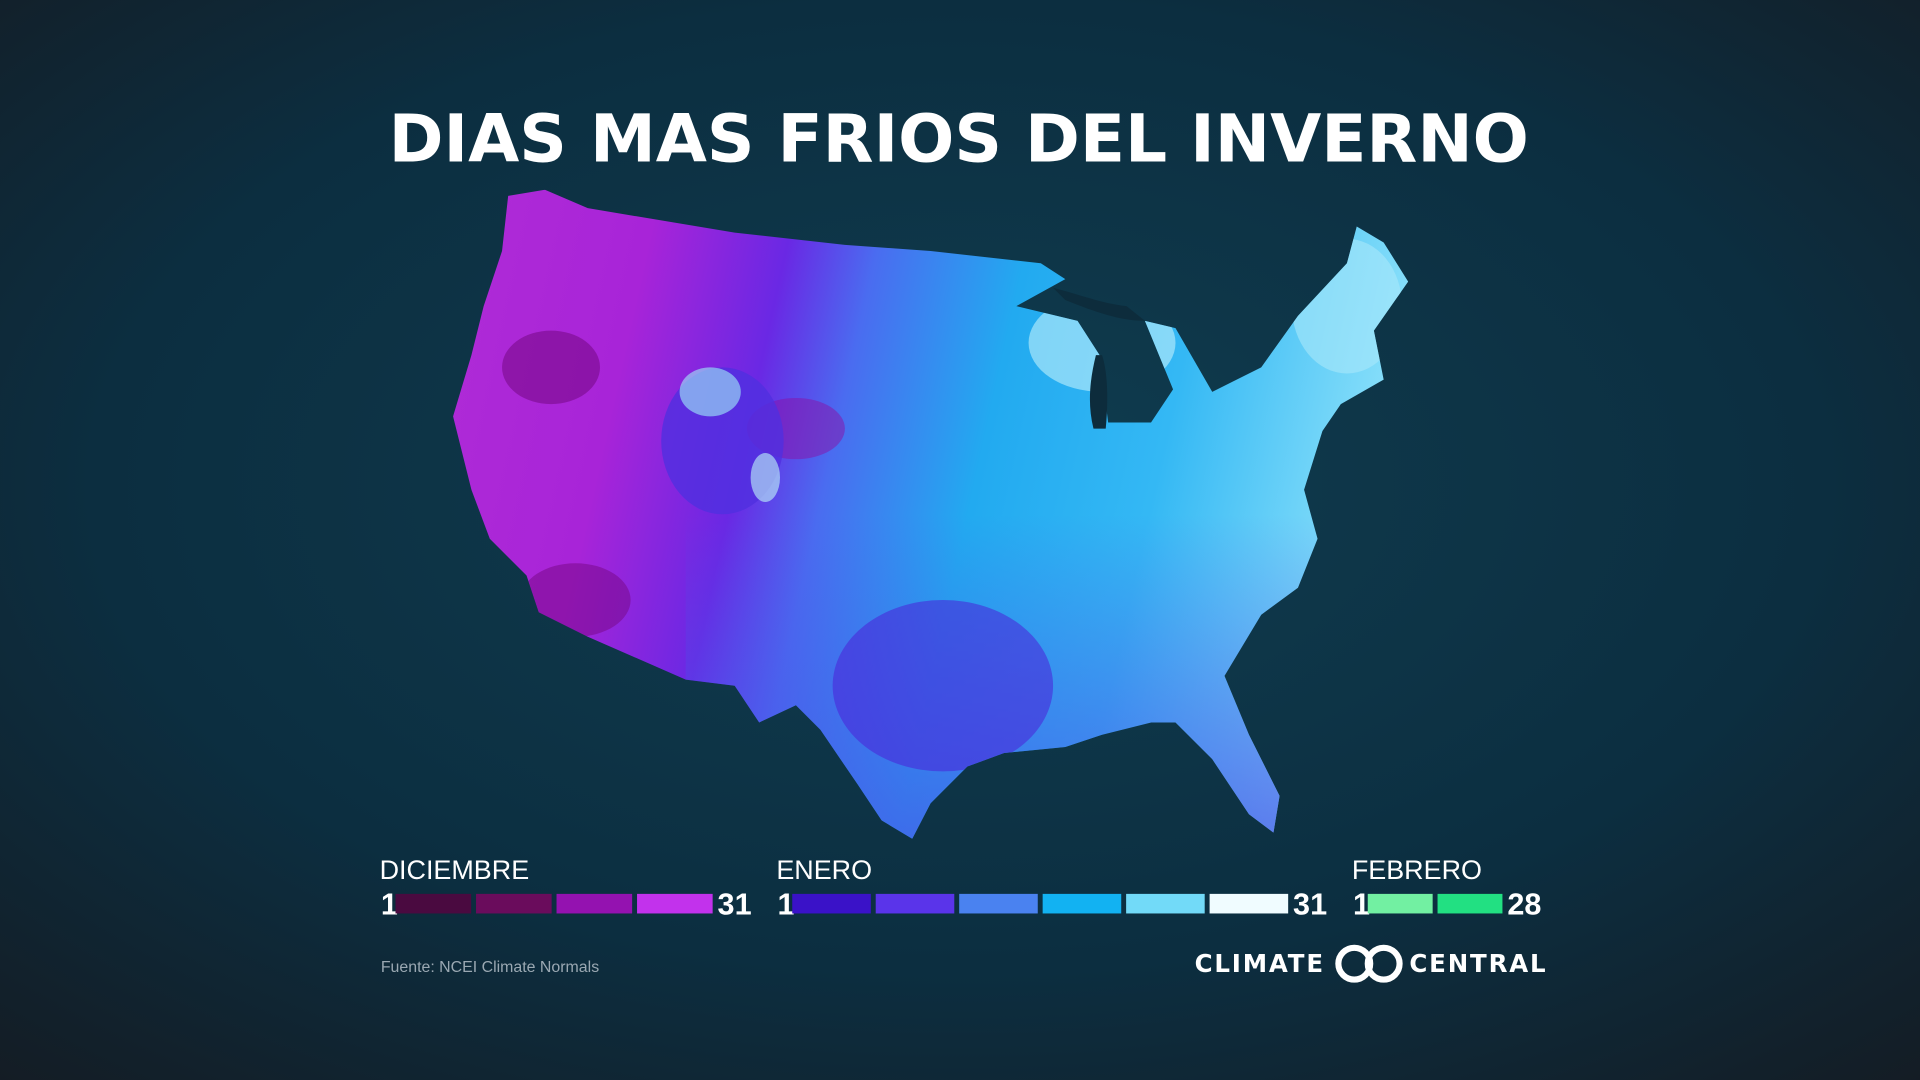  What do you see at coordinates (1417, 870) in the screenshot?
I see `legend-month: FEBRERO` at bounding box center [1417, 870].